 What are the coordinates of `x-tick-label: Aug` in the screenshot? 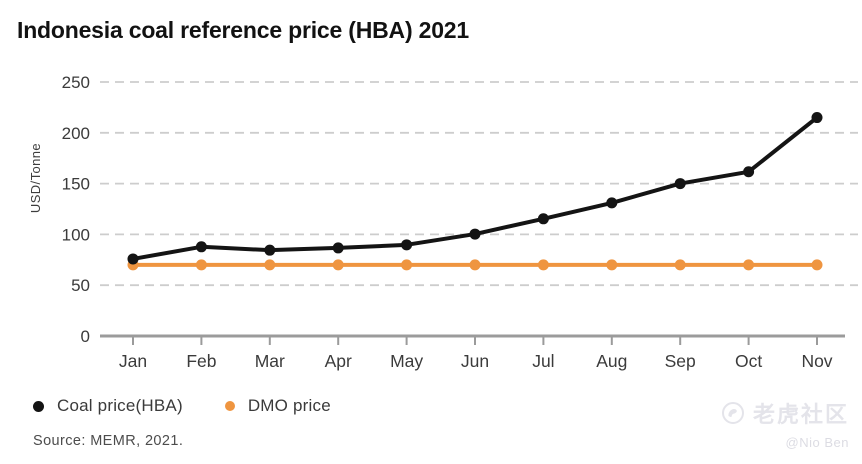 It's located at (611, 361).